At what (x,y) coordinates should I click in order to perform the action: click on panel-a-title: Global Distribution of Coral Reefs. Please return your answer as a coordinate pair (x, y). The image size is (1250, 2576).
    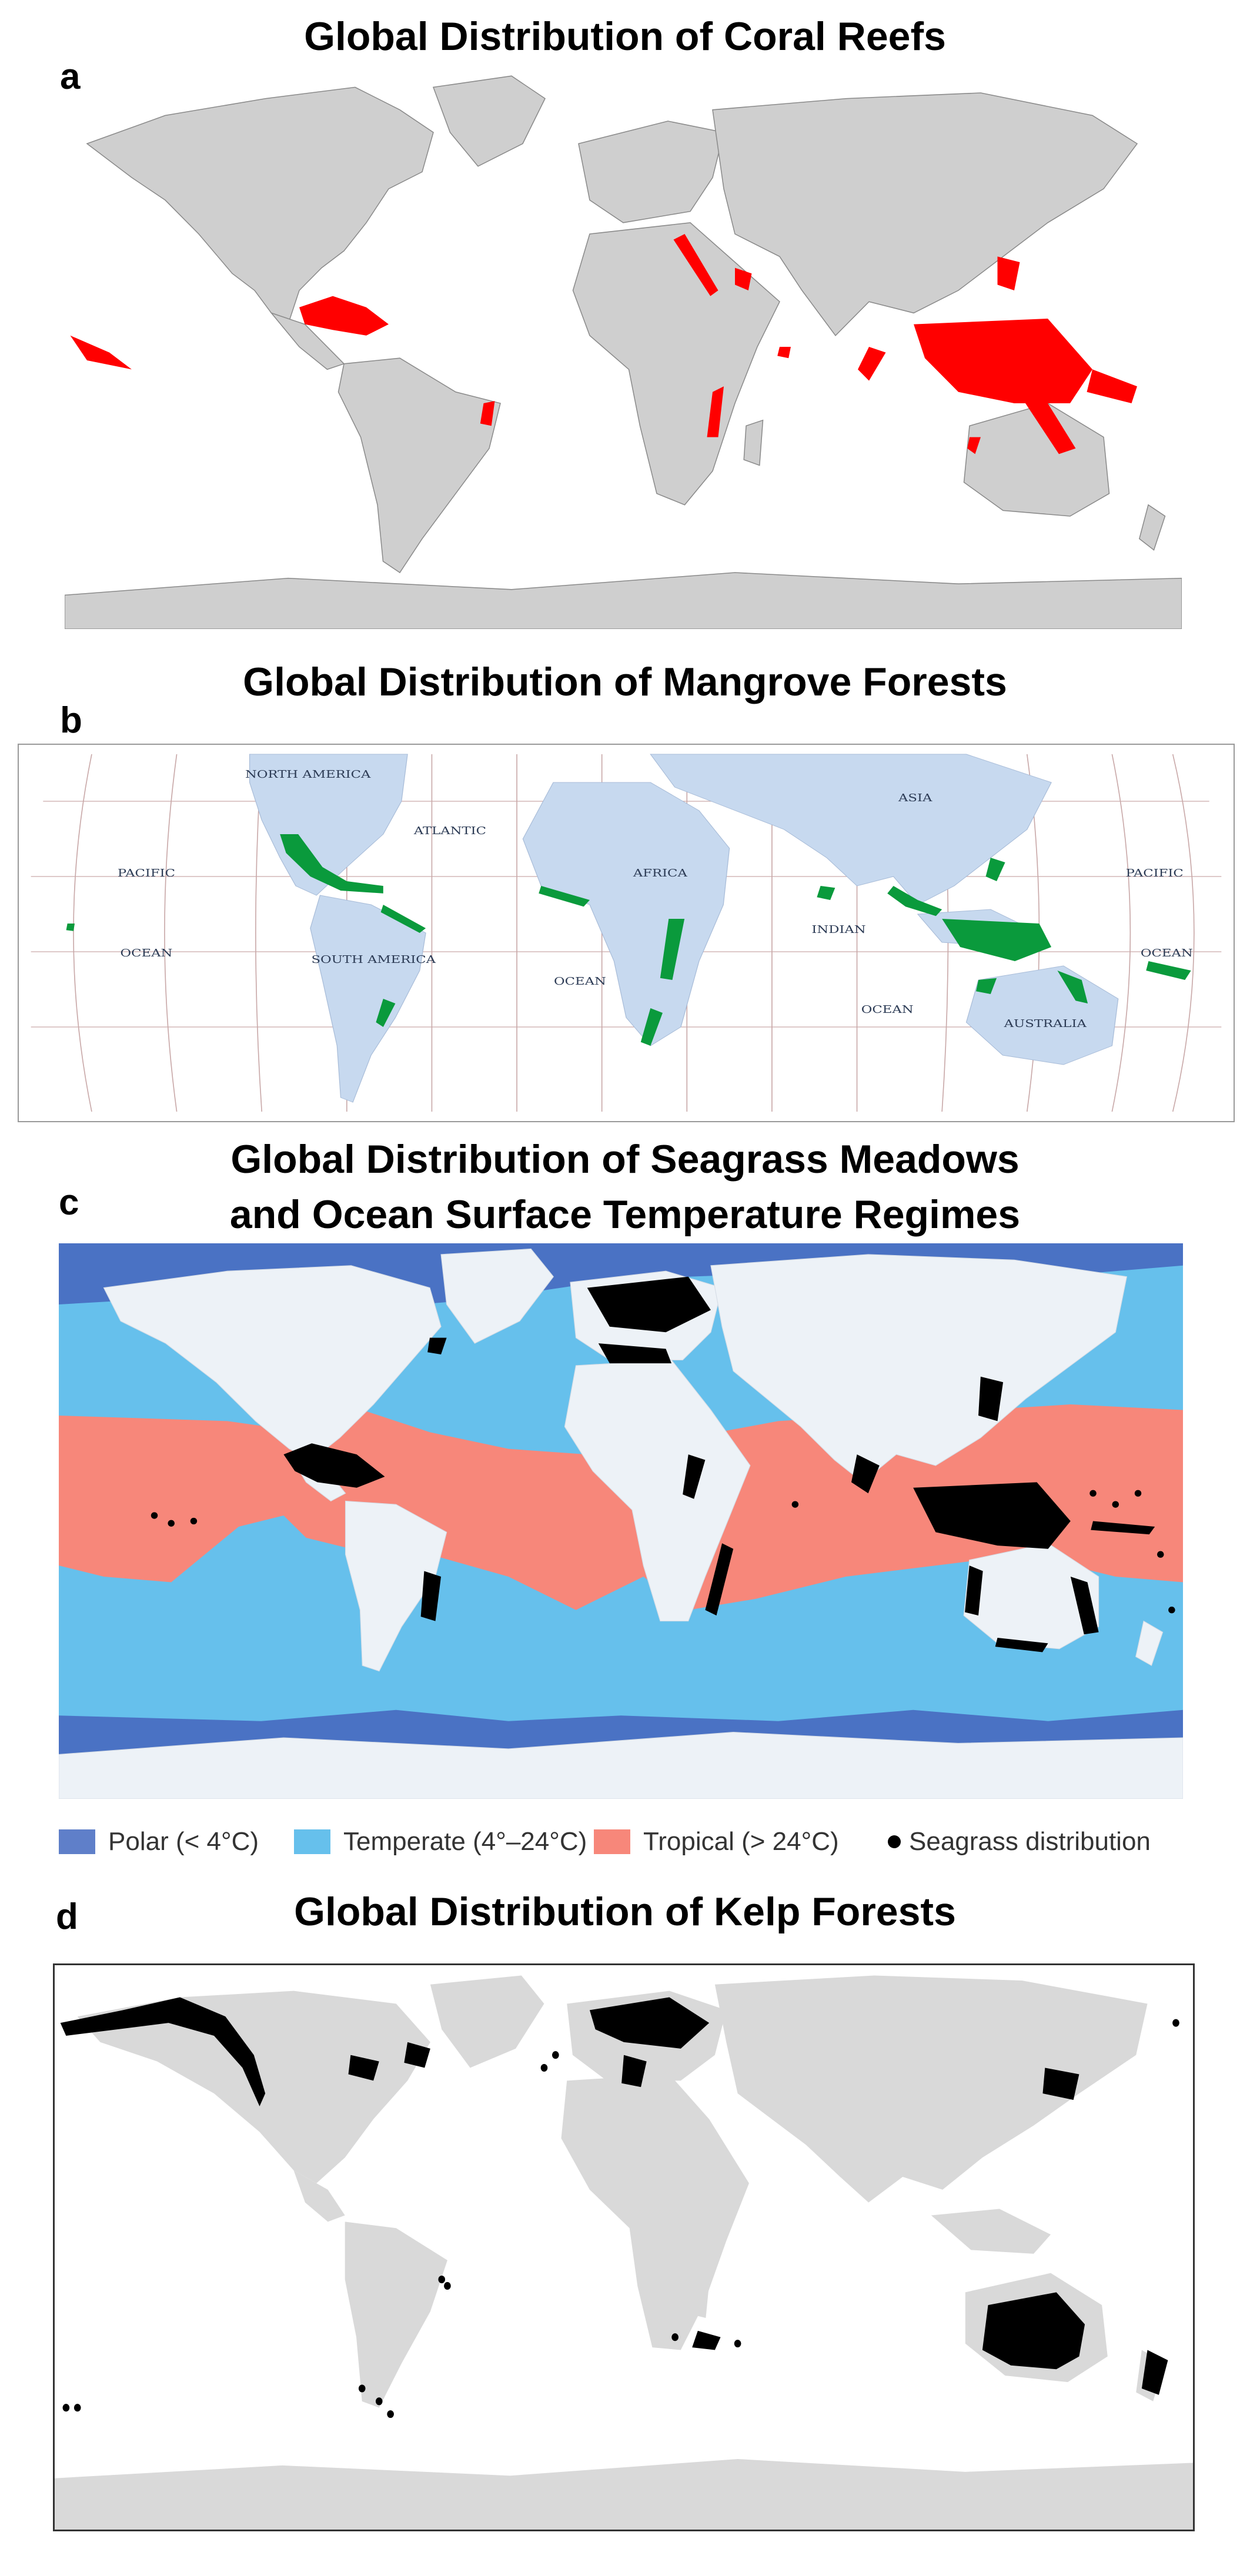
    Looking at the image, I should click on (625, 36).